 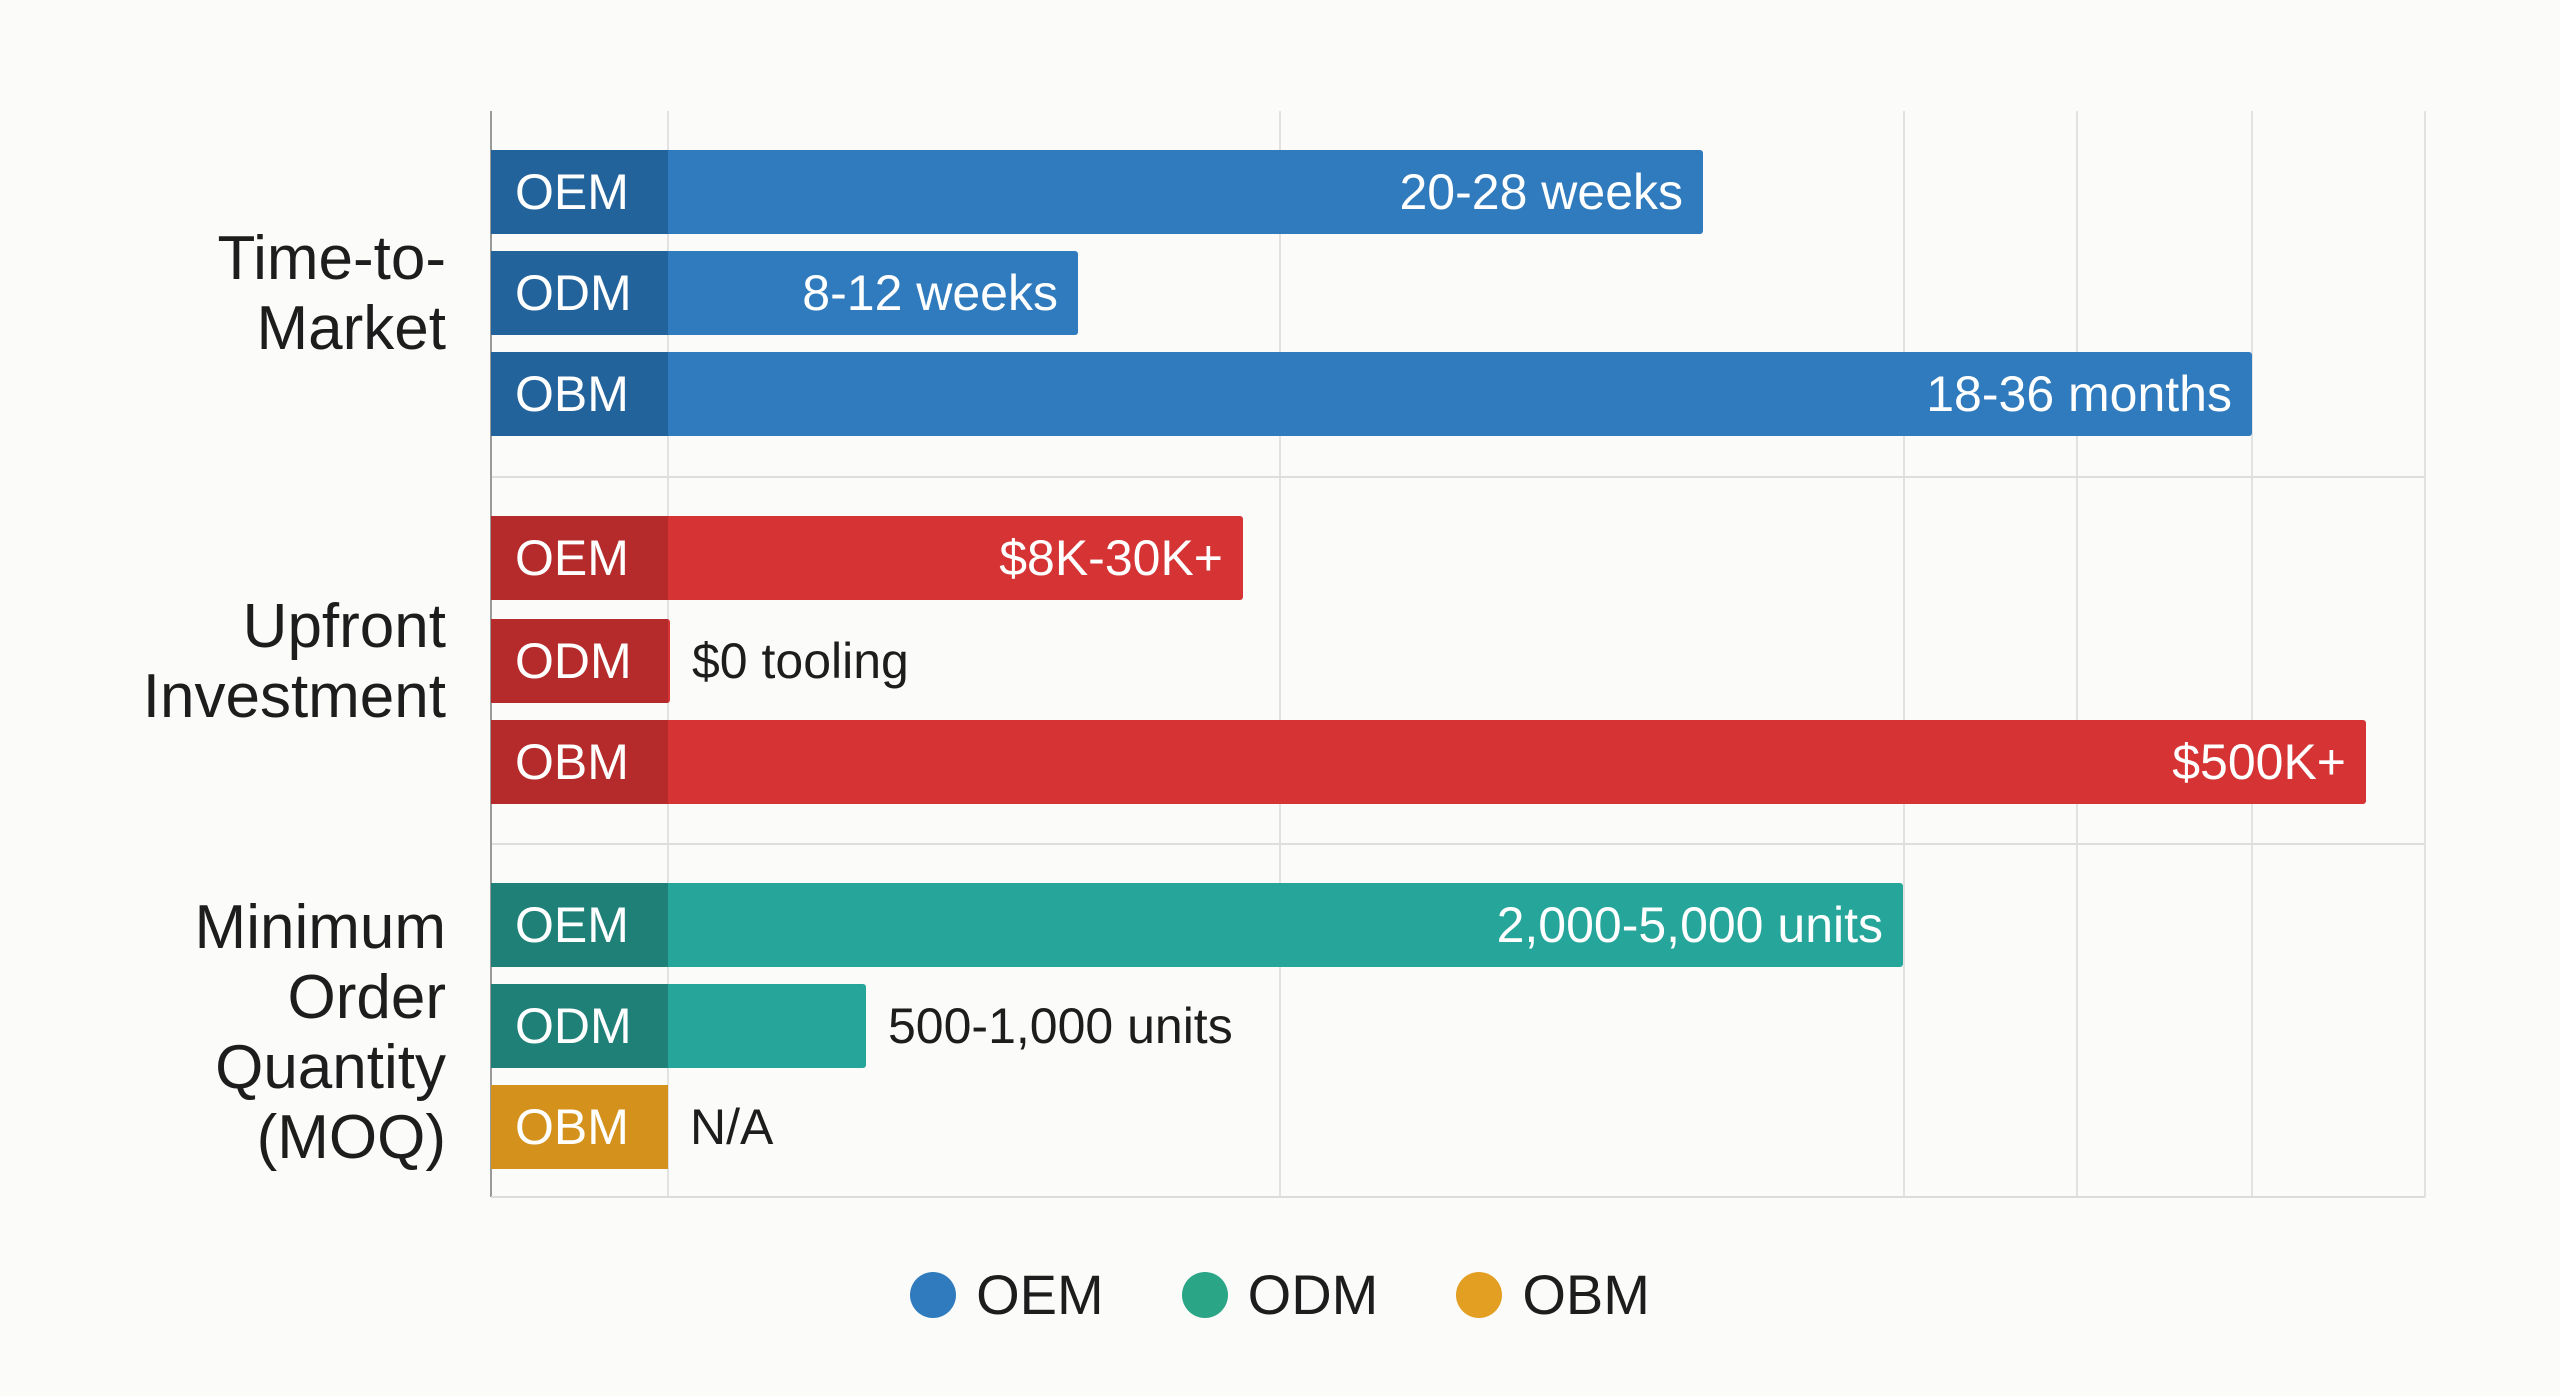 What do you see at coordinates (1060, 1026) in the screenshot?
I see `bar-value-label: 500-1,000 units` at bounding box center [1060, 1026].